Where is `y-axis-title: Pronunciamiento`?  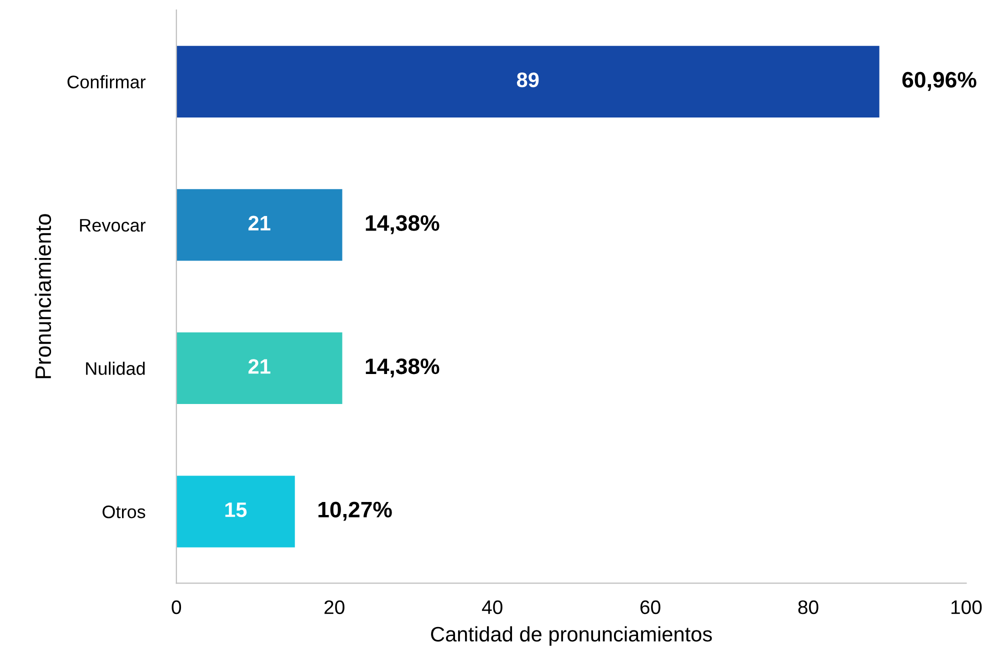 y-axis-title: Pronunciamiento is located at coordinates (43, 296).